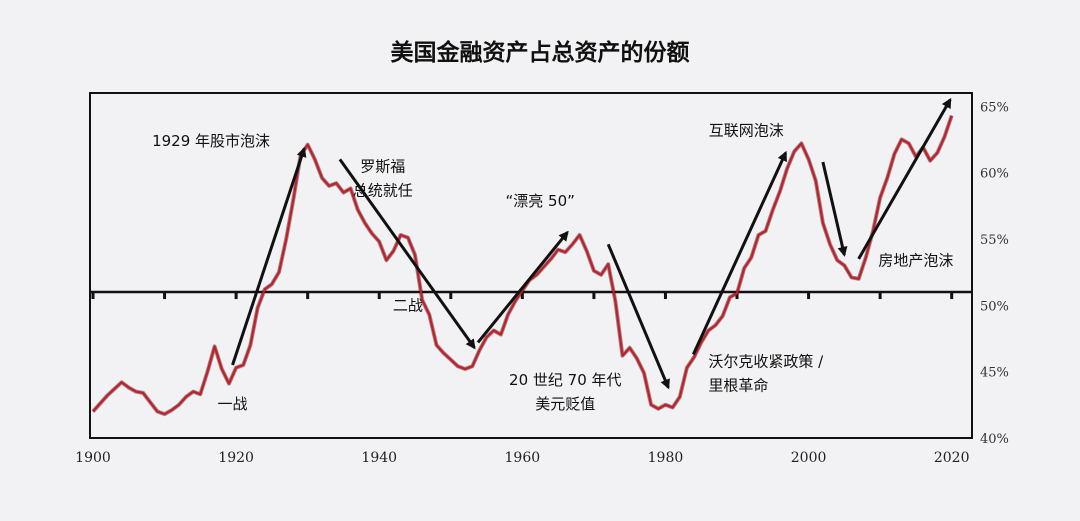 The width and height of the screenshot is (1080, 521). What do you see at coordinates (994, 373) in the screenshot?
I see `y-tick-label: 45%` at bounding box center [994, 373].